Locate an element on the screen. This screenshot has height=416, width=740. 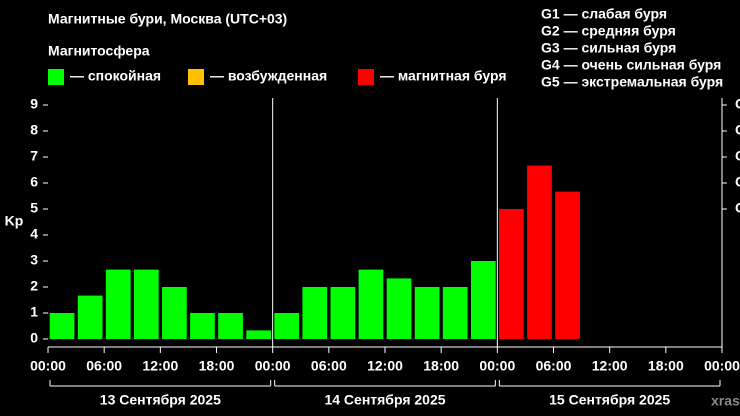
storm-level: G5 — экстремальная буря is located at coordinates (632, 82).